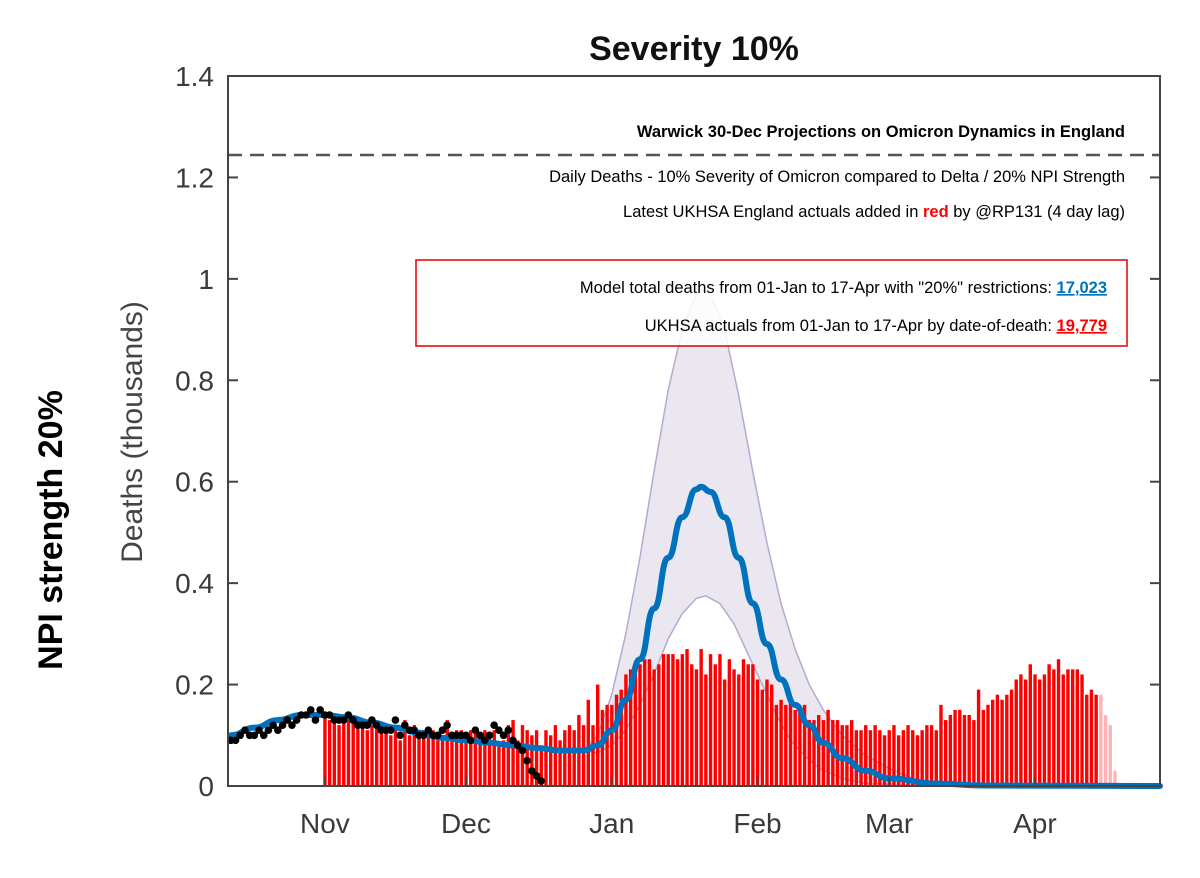 The width and height of the screenshot is (1200, 878). What do you see at coordinates (194, 177) in the screenshot?
I see `y-tick-label: 1.2` at bounding box center [194, 177].